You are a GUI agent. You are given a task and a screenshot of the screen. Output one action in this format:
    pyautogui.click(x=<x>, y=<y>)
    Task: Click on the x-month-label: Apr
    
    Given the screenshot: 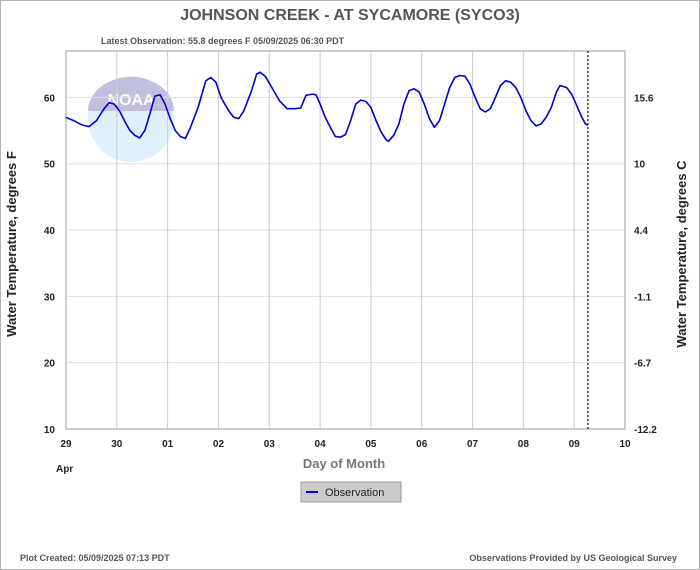 What is the action you would take?
    pyautogui.click(x=64, y=469)
    